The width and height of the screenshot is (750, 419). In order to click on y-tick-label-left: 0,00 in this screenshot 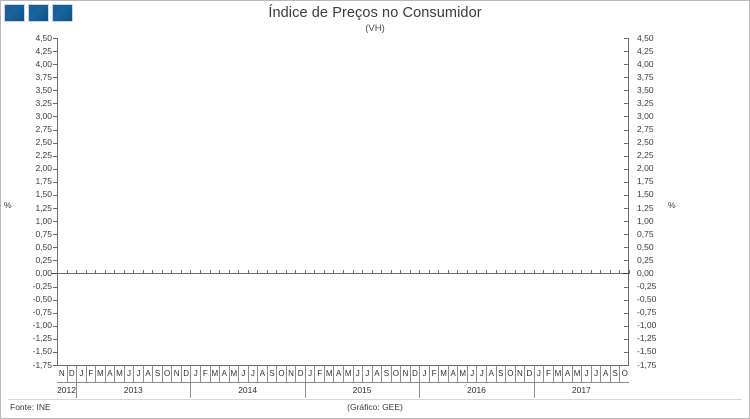, I will do `click(43, 272)`.